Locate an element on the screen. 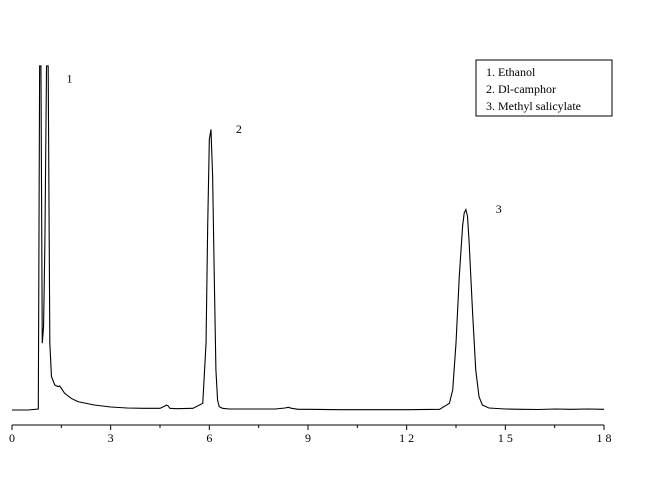  x-tick-label: 0 is located at coordinates (12, 438).